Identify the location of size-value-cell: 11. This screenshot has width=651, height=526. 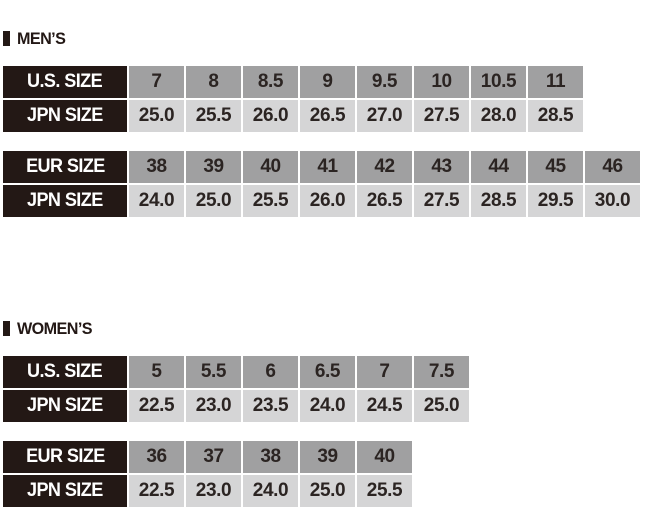
(555, 82).